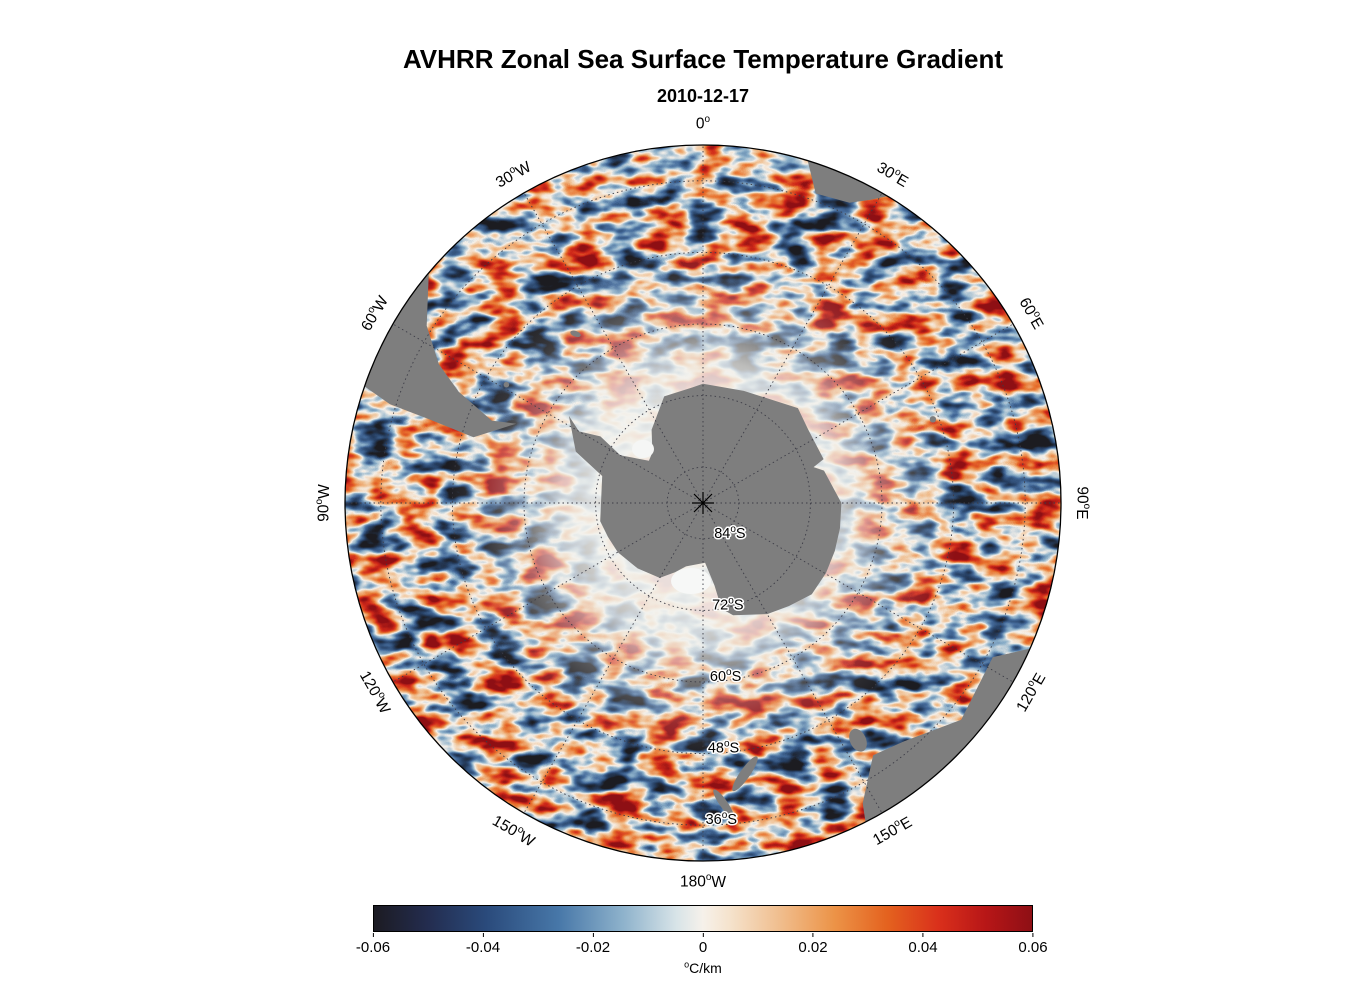  I want to click on parallel-60S, so click(703, 503).